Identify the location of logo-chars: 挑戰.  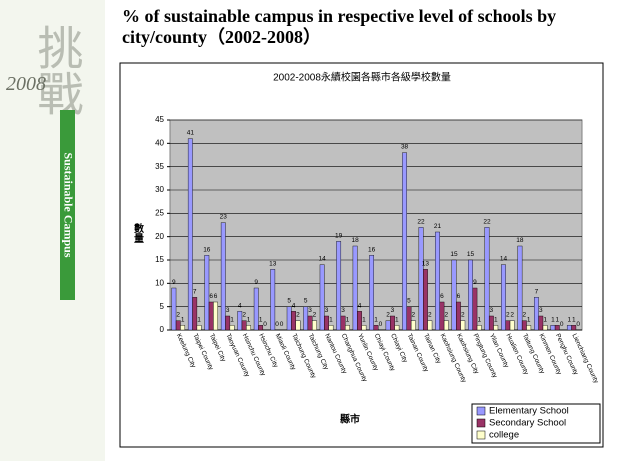
(56, 70).